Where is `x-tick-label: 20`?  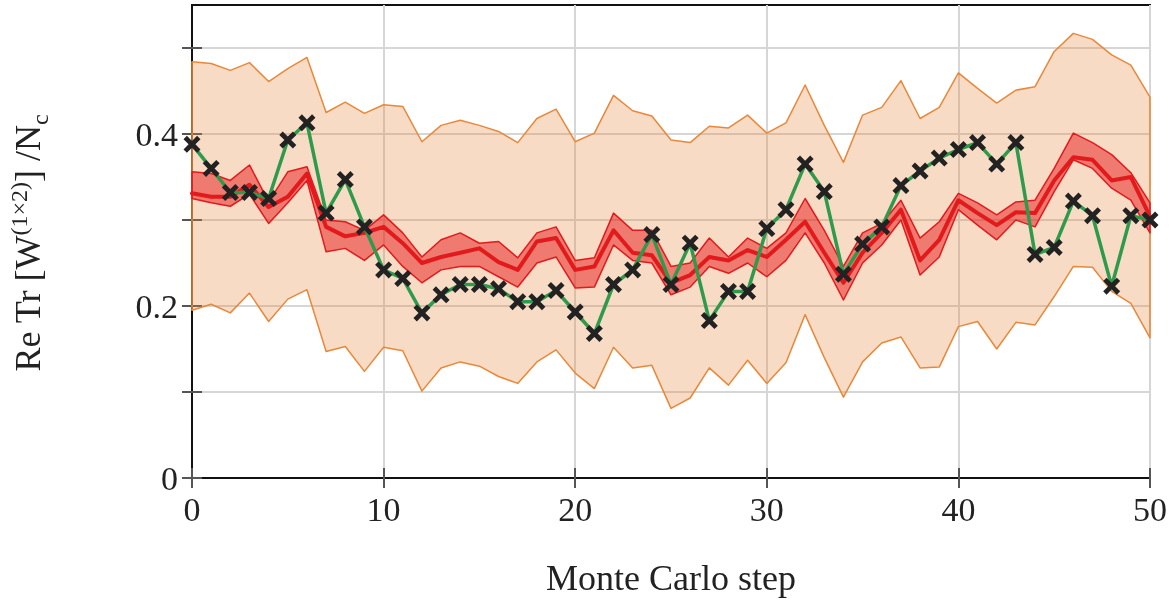
x-tick-label: 20 is located at coordinates (575, 509).